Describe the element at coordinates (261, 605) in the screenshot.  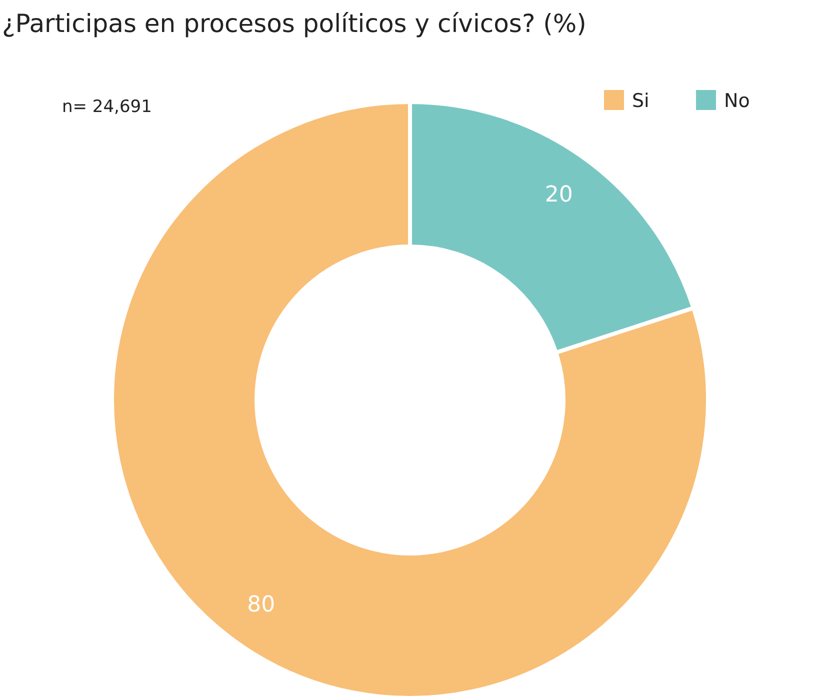
I see `data-label: 80` at that location.